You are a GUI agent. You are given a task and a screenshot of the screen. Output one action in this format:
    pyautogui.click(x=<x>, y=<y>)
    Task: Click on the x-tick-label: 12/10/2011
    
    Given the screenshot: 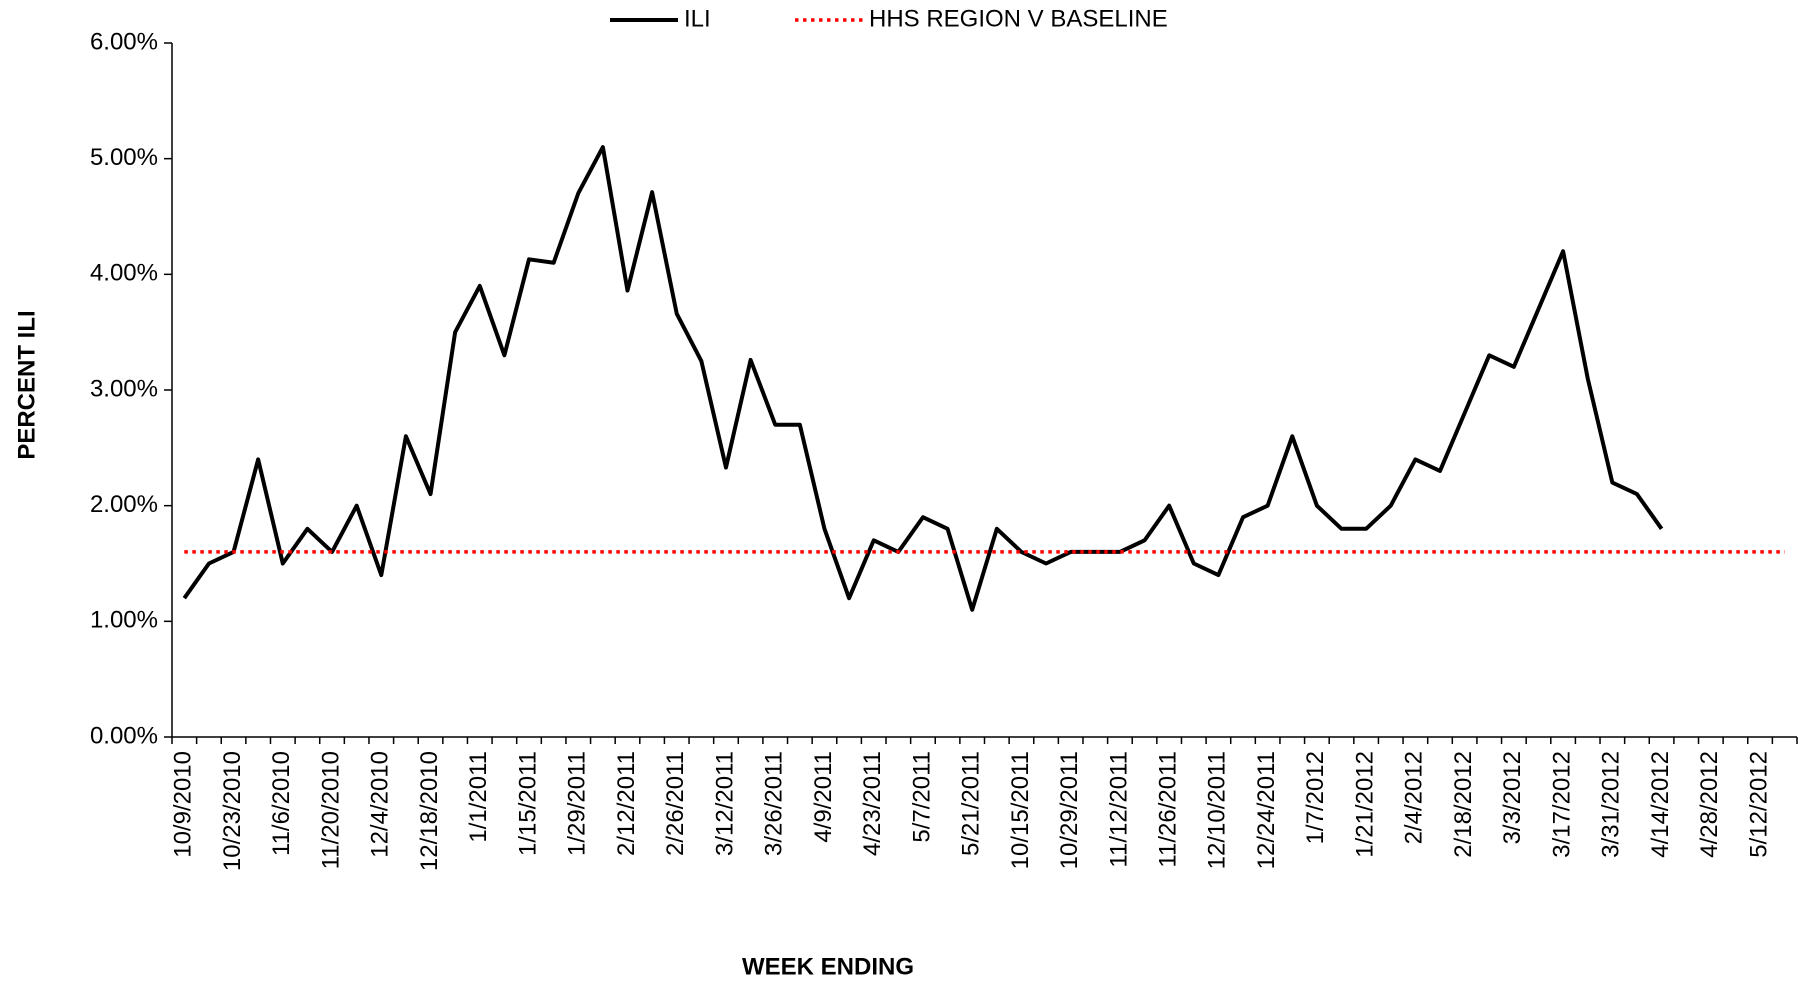 What is the action you would take?
    pyautogui.click(x=1217, y=810)
    